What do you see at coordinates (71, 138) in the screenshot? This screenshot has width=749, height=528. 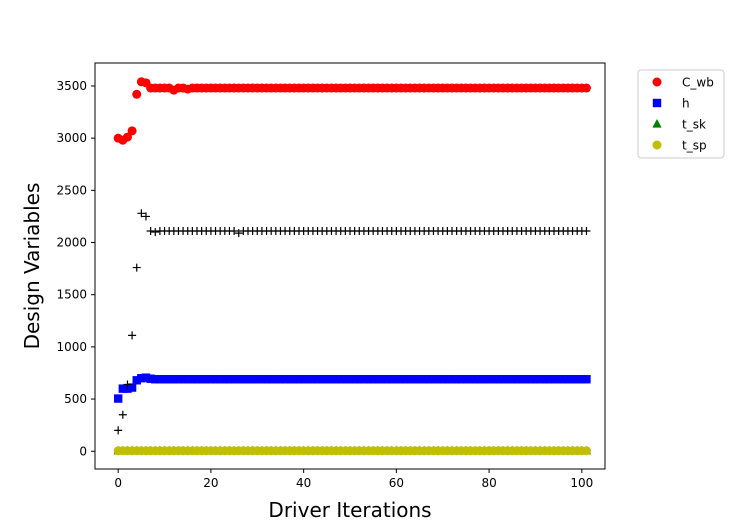 I see `y-tick-label: 3000` at bounding box center [71, 138].